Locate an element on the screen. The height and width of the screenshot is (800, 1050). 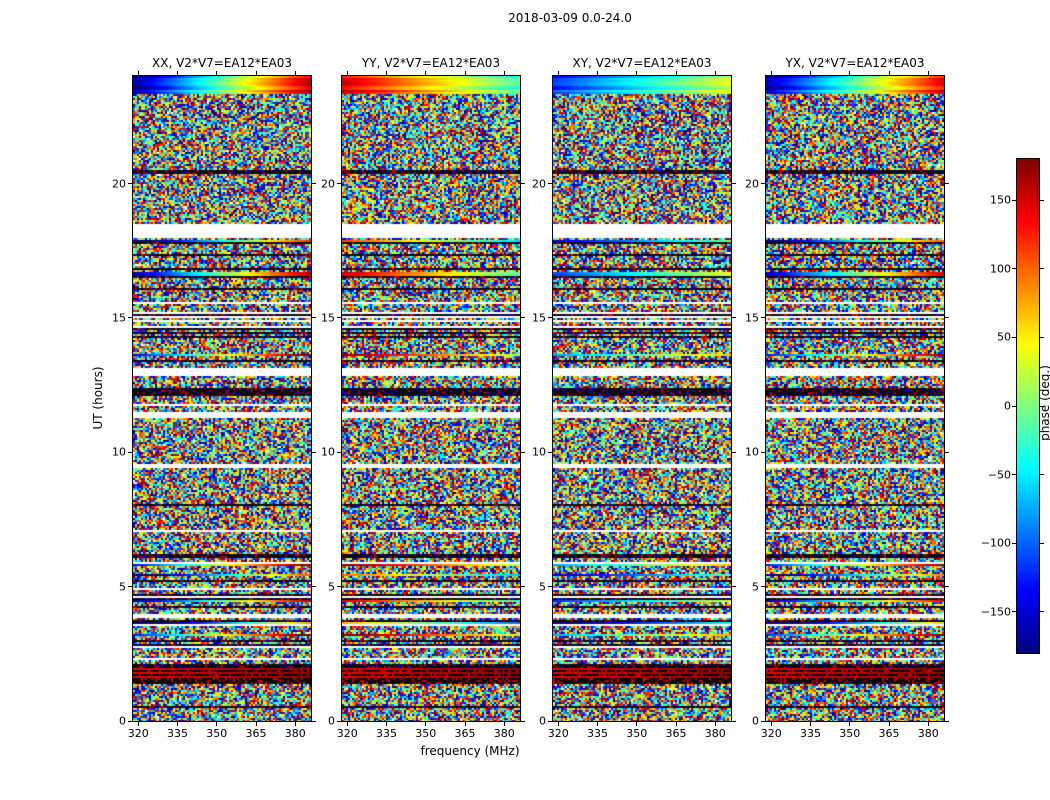
y-tick-label: 15 is located at coordinates (752, 318).